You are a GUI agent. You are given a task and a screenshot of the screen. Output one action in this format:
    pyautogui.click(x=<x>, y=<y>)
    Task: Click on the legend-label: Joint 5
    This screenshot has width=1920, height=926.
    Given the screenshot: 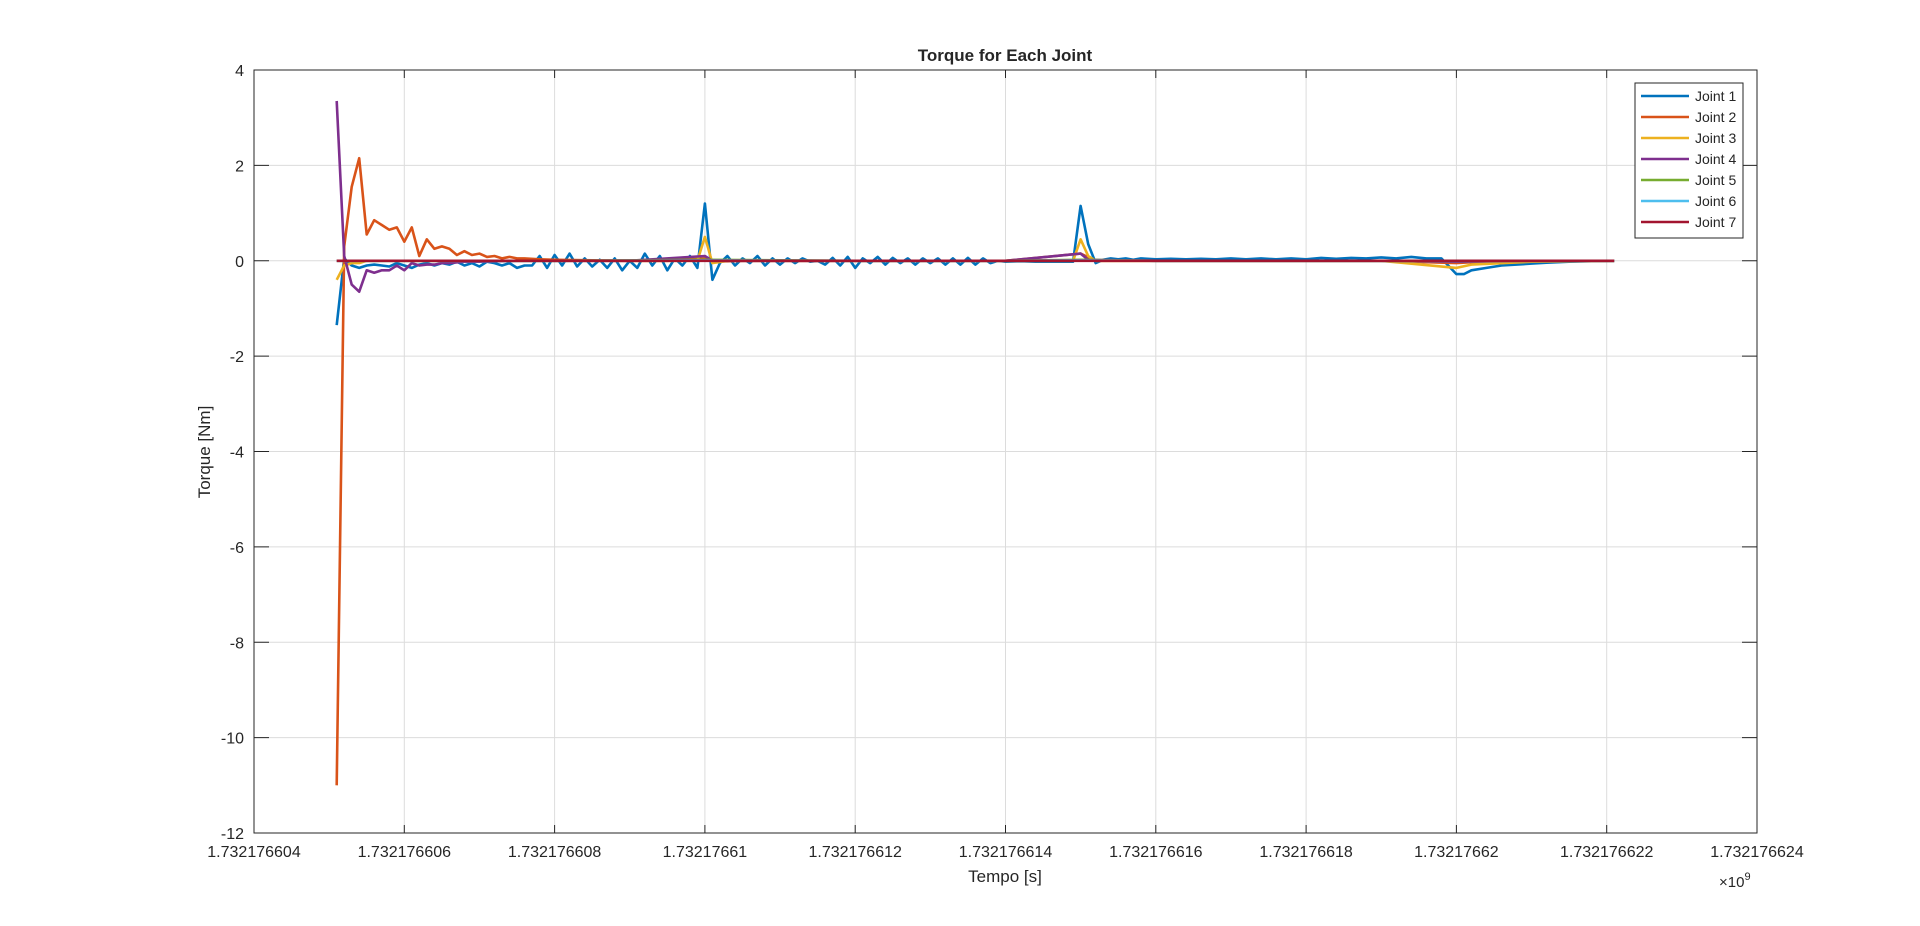 What is the action you would take?
    pyautogui.click(x=1715, y=180)
    